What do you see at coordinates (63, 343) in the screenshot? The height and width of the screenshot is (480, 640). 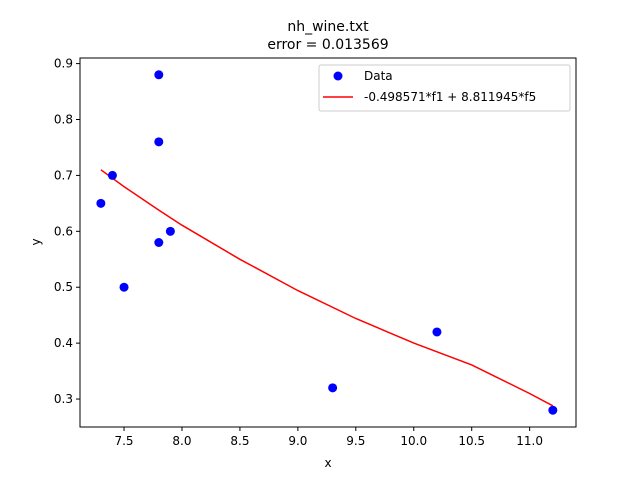 I see `y-tick-label: 0.4` at bounding box center [63, 343].